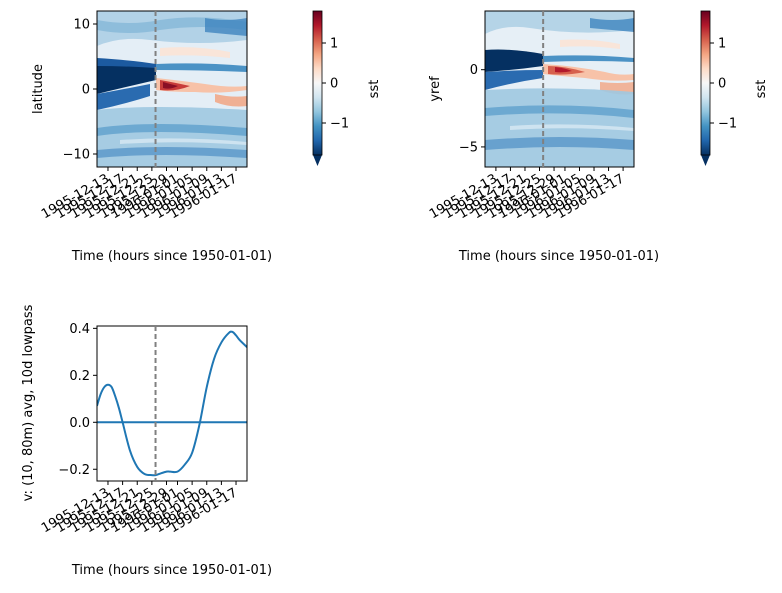  I want to click on y-ticks: −5 0, so click(472, 109).